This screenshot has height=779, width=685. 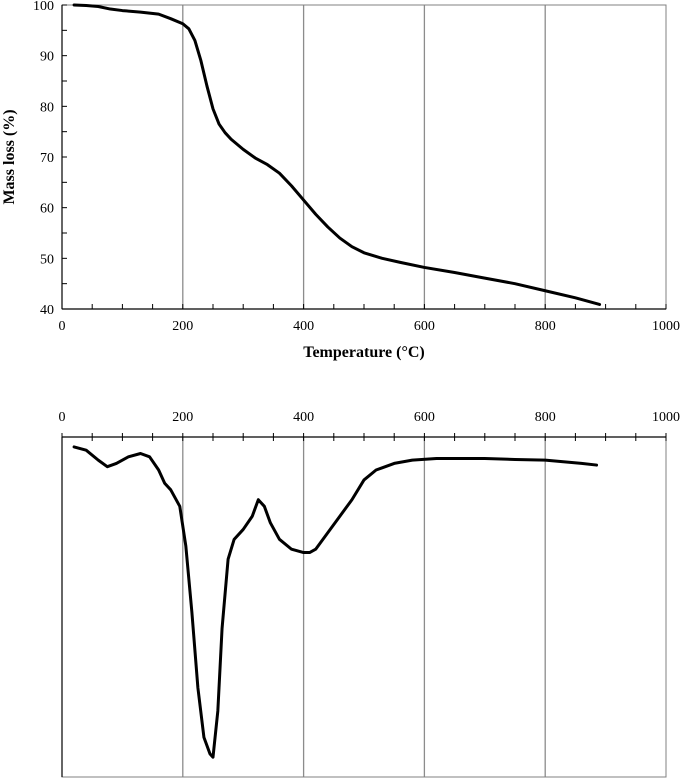 What do you see at coordinates (47, 57) in the screenshot?
I see `tga-y-tick-label: 90` at bounding box center [47, 57].